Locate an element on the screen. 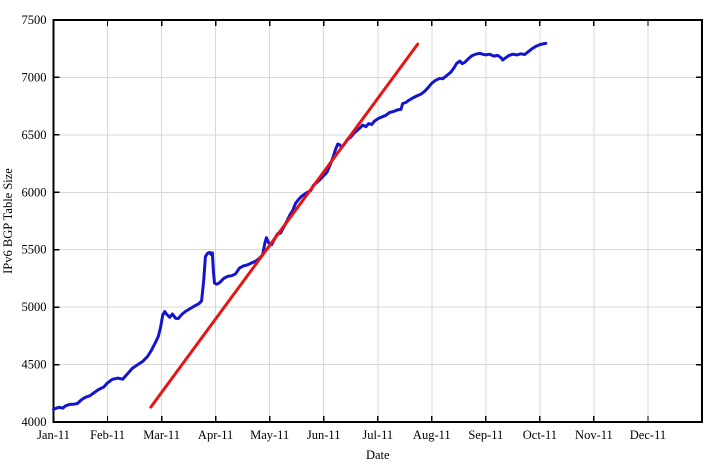 The image size is (720, 473). y-tick-label: 5500 is located at coordinates (34, 250).